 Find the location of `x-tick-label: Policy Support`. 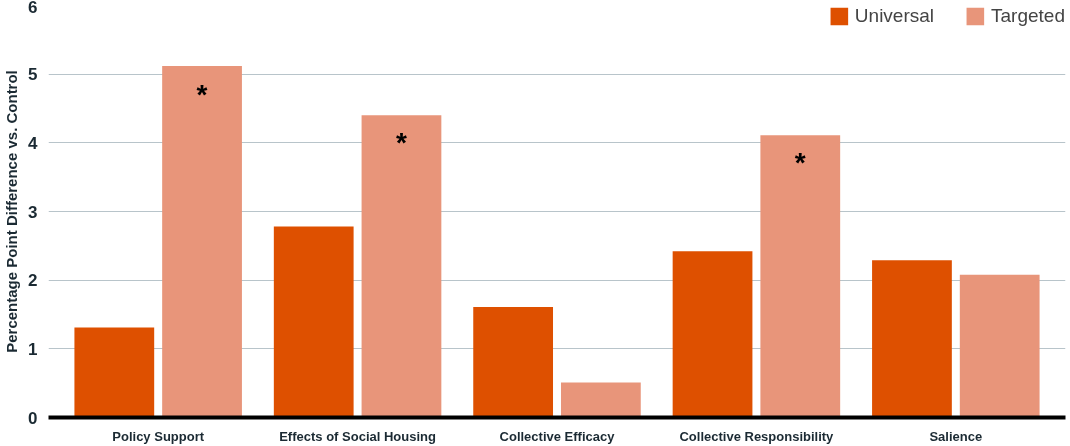

x-tick-label: Policy Support is located at coordinates (158, 436).